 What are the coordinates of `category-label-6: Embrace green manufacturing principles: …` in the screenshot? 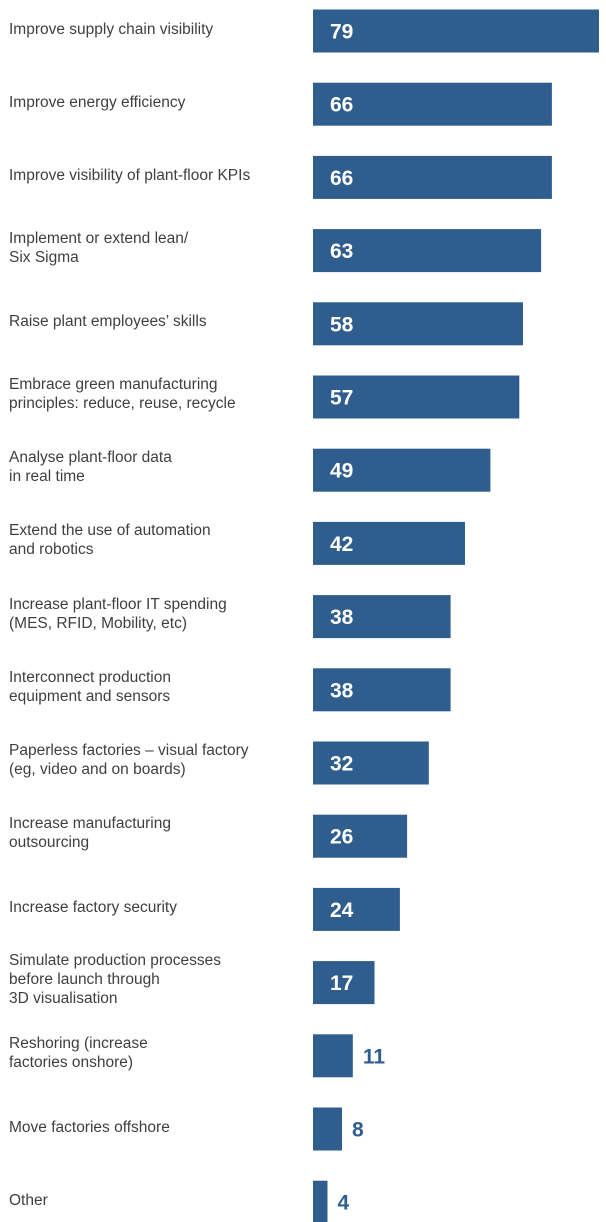 It's located at (122, 394).